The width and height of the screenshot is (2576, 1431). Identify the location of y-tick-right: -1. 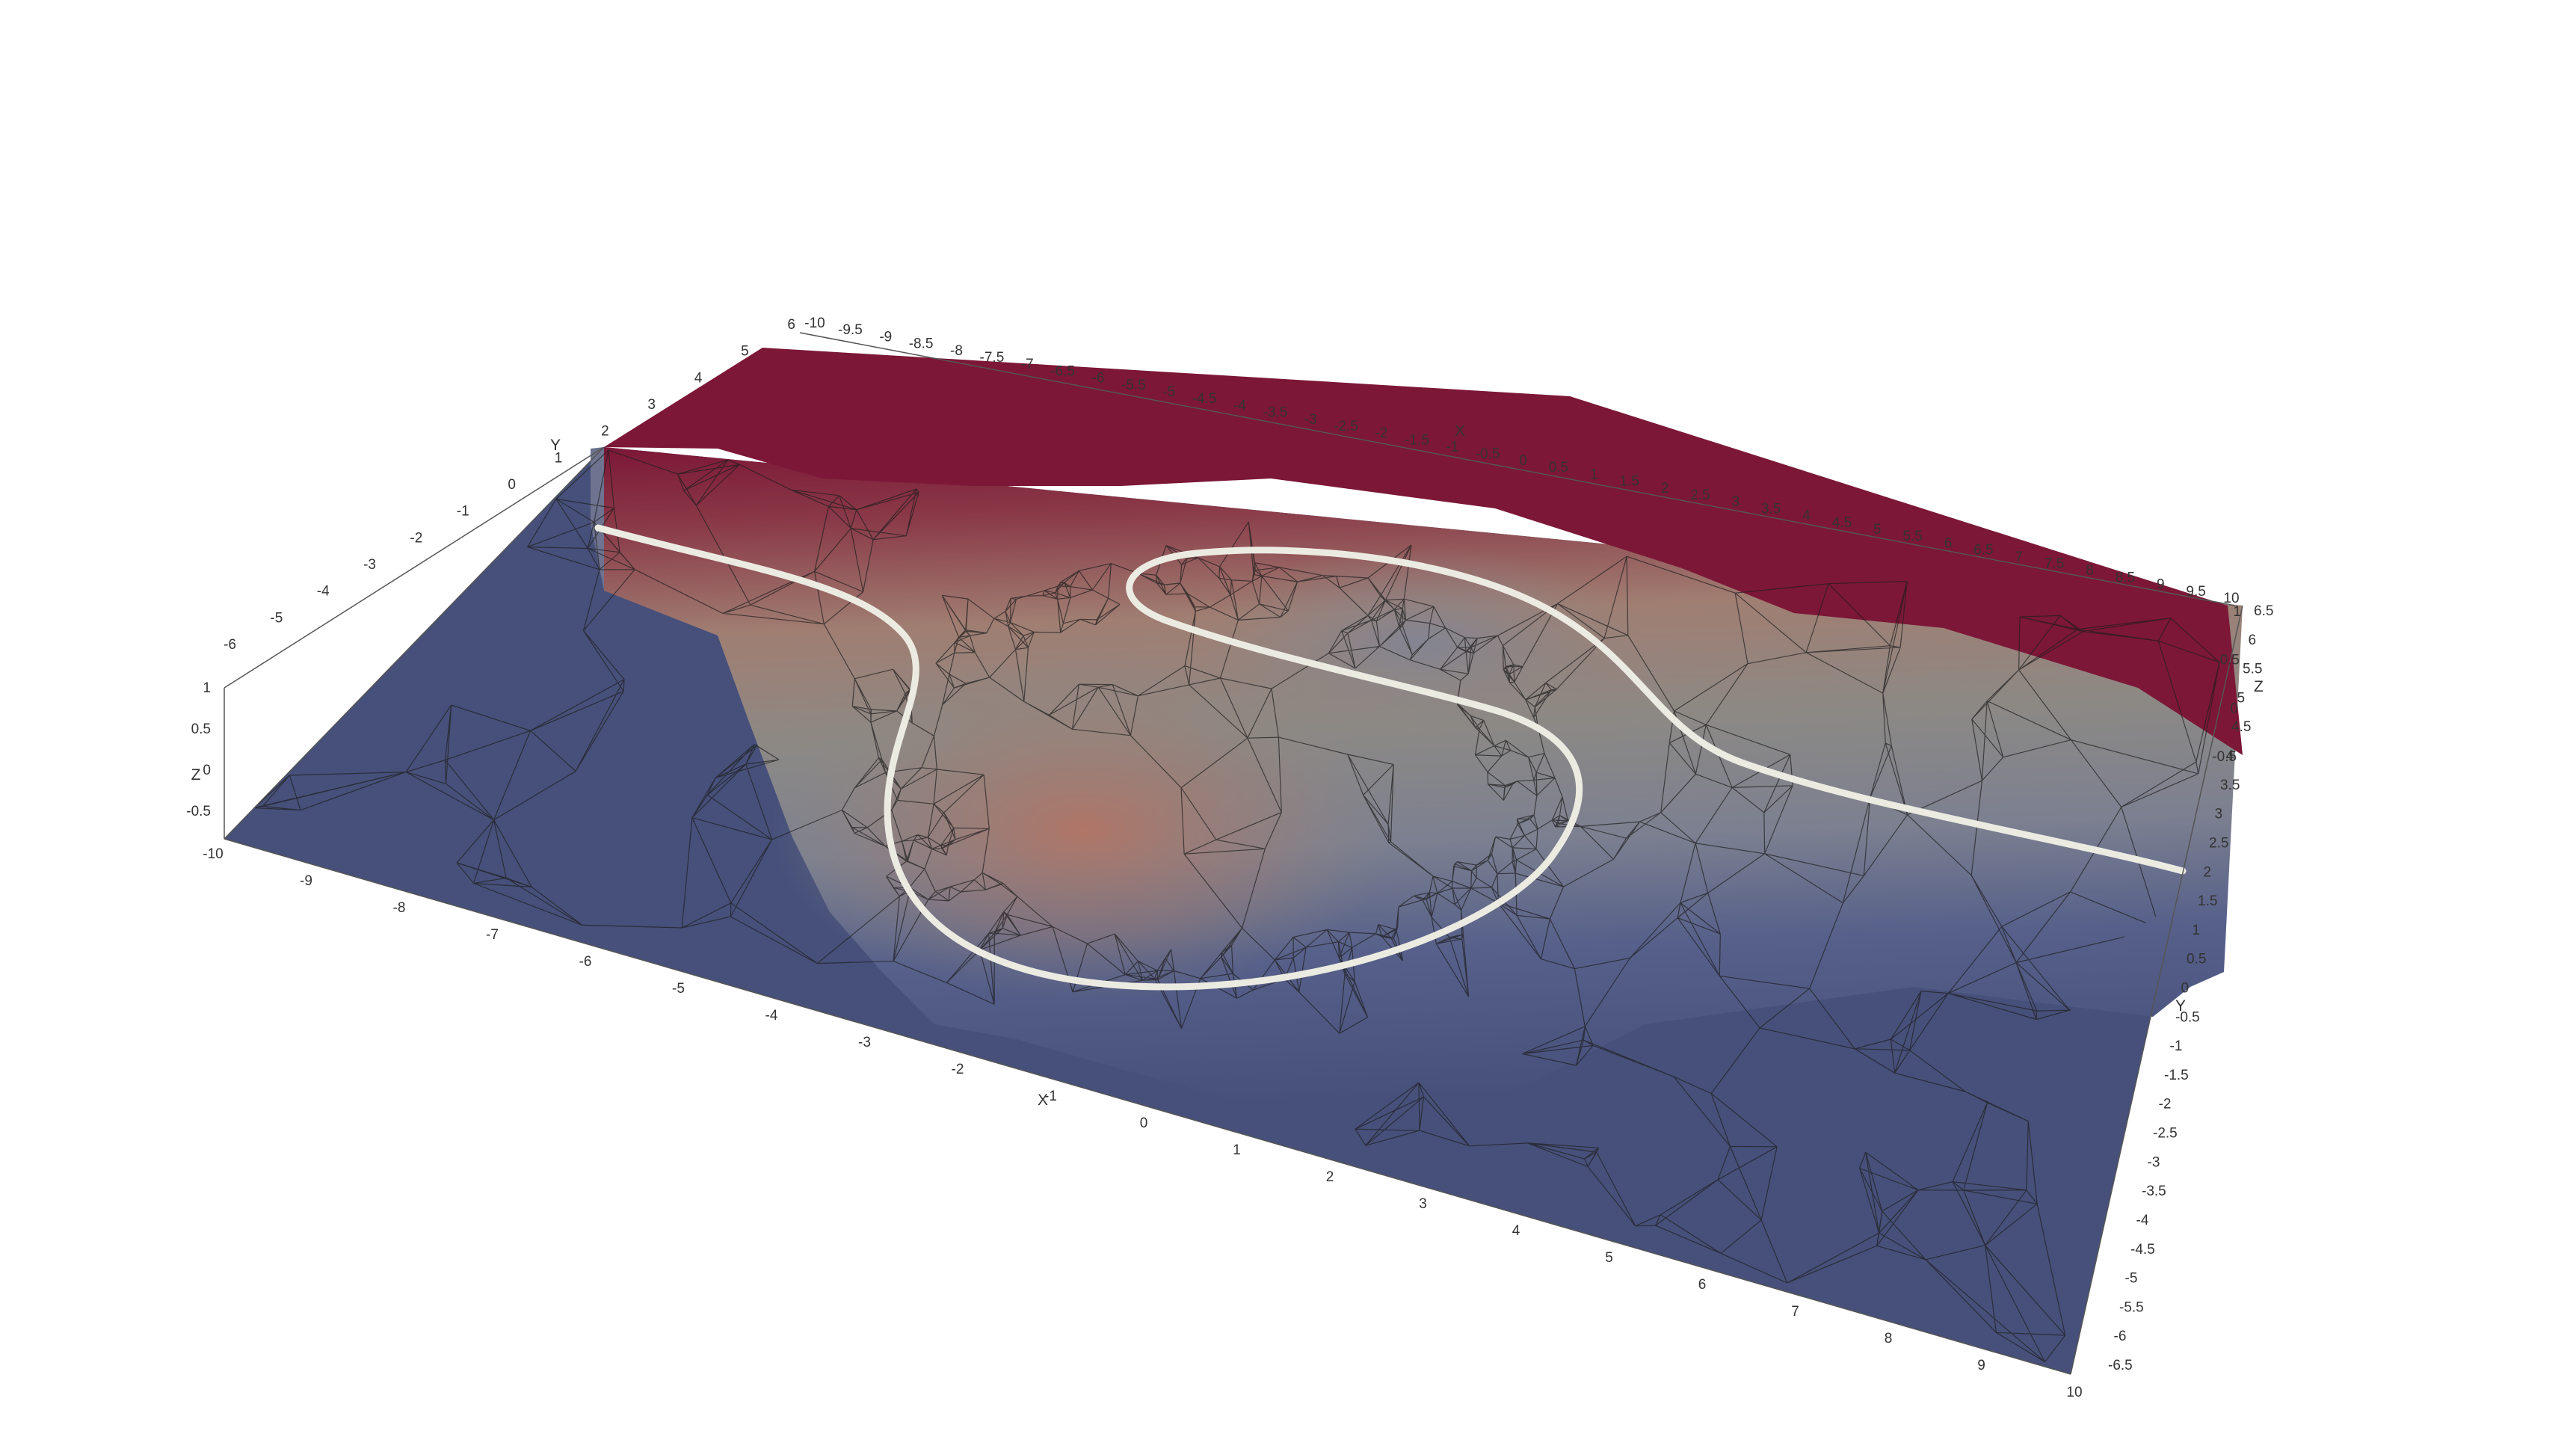
(2176, 1046).